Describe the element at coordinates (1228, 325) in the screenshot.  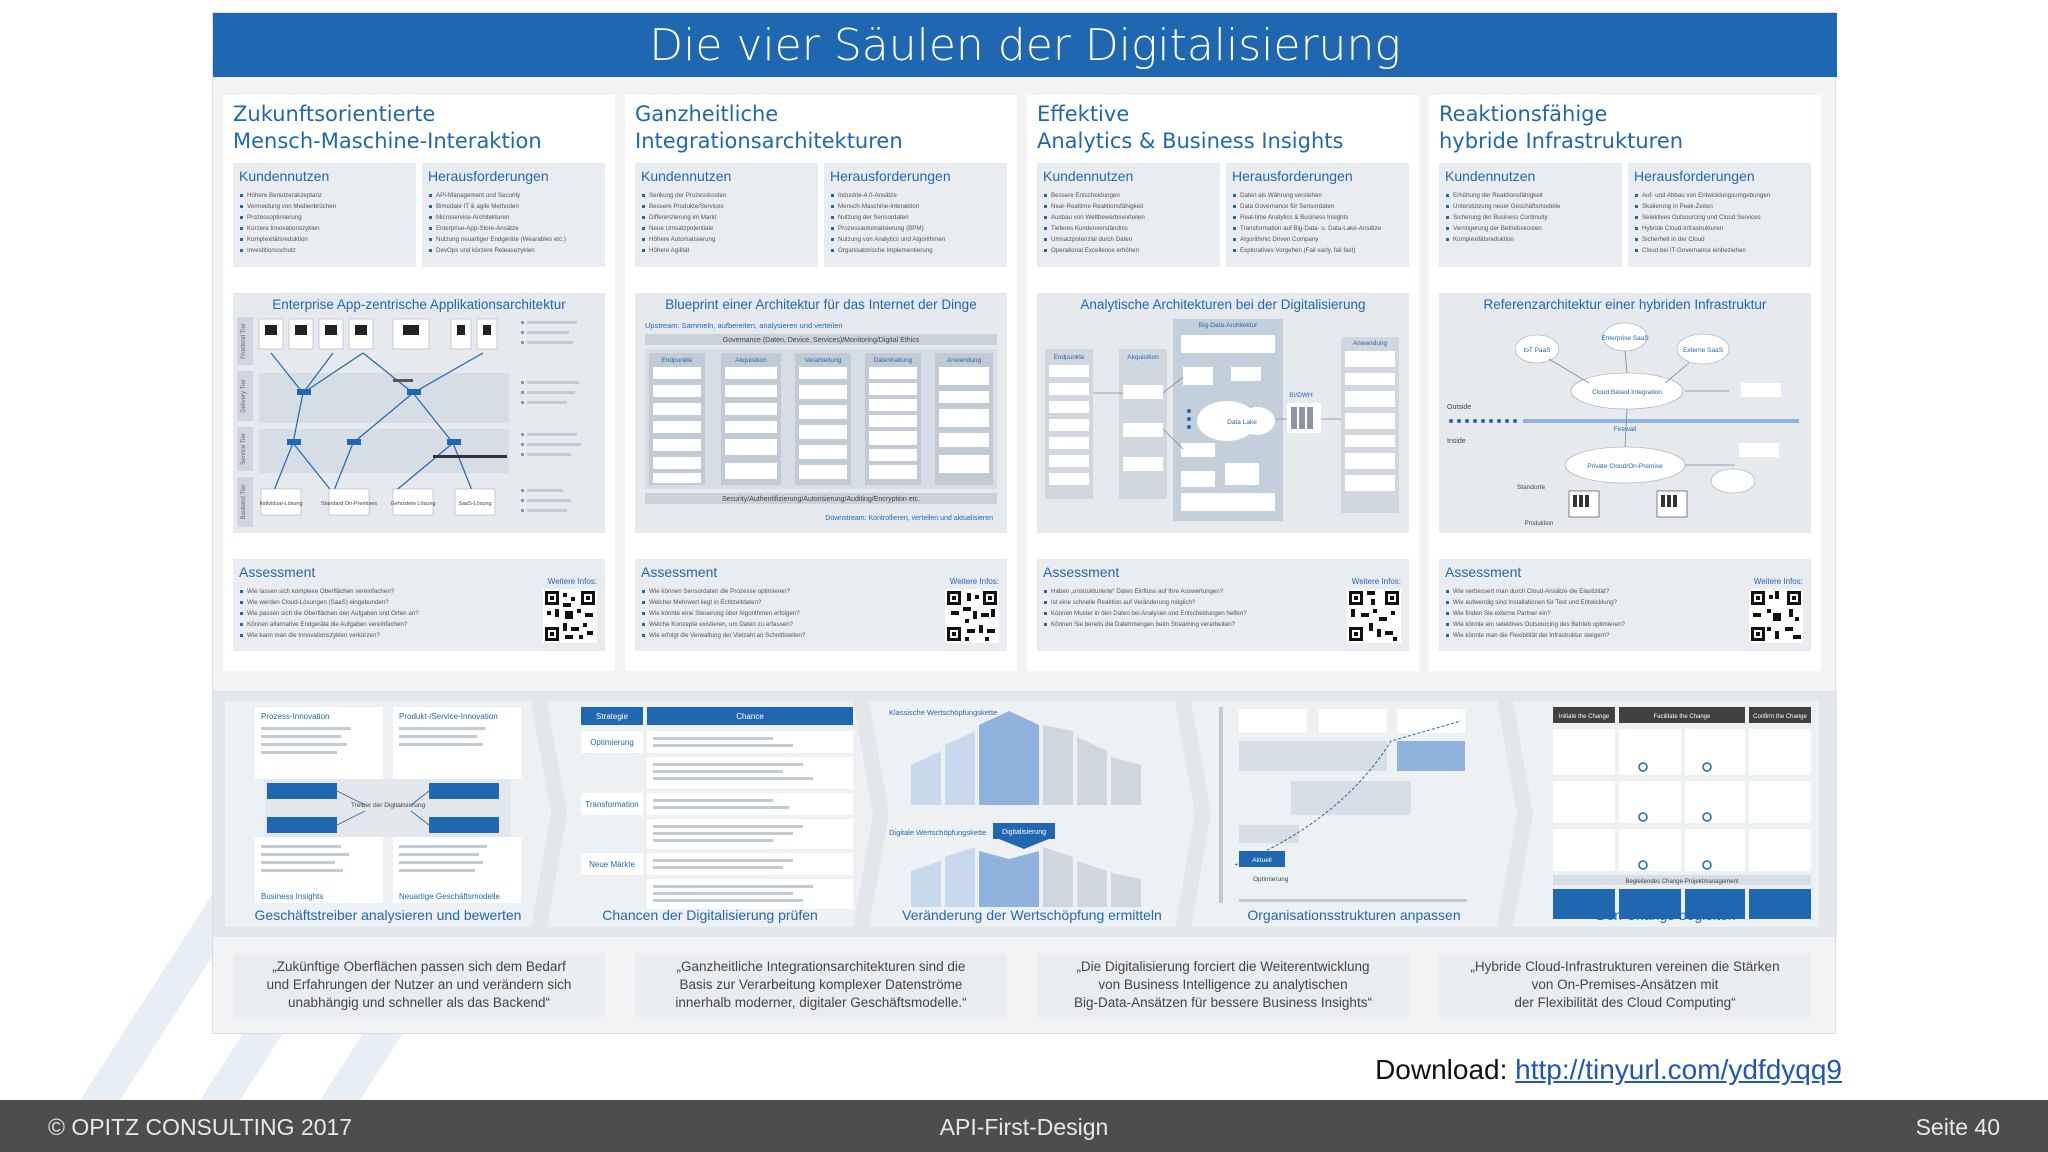
I see `svg-text: Big-Data-Architektur` at that location.